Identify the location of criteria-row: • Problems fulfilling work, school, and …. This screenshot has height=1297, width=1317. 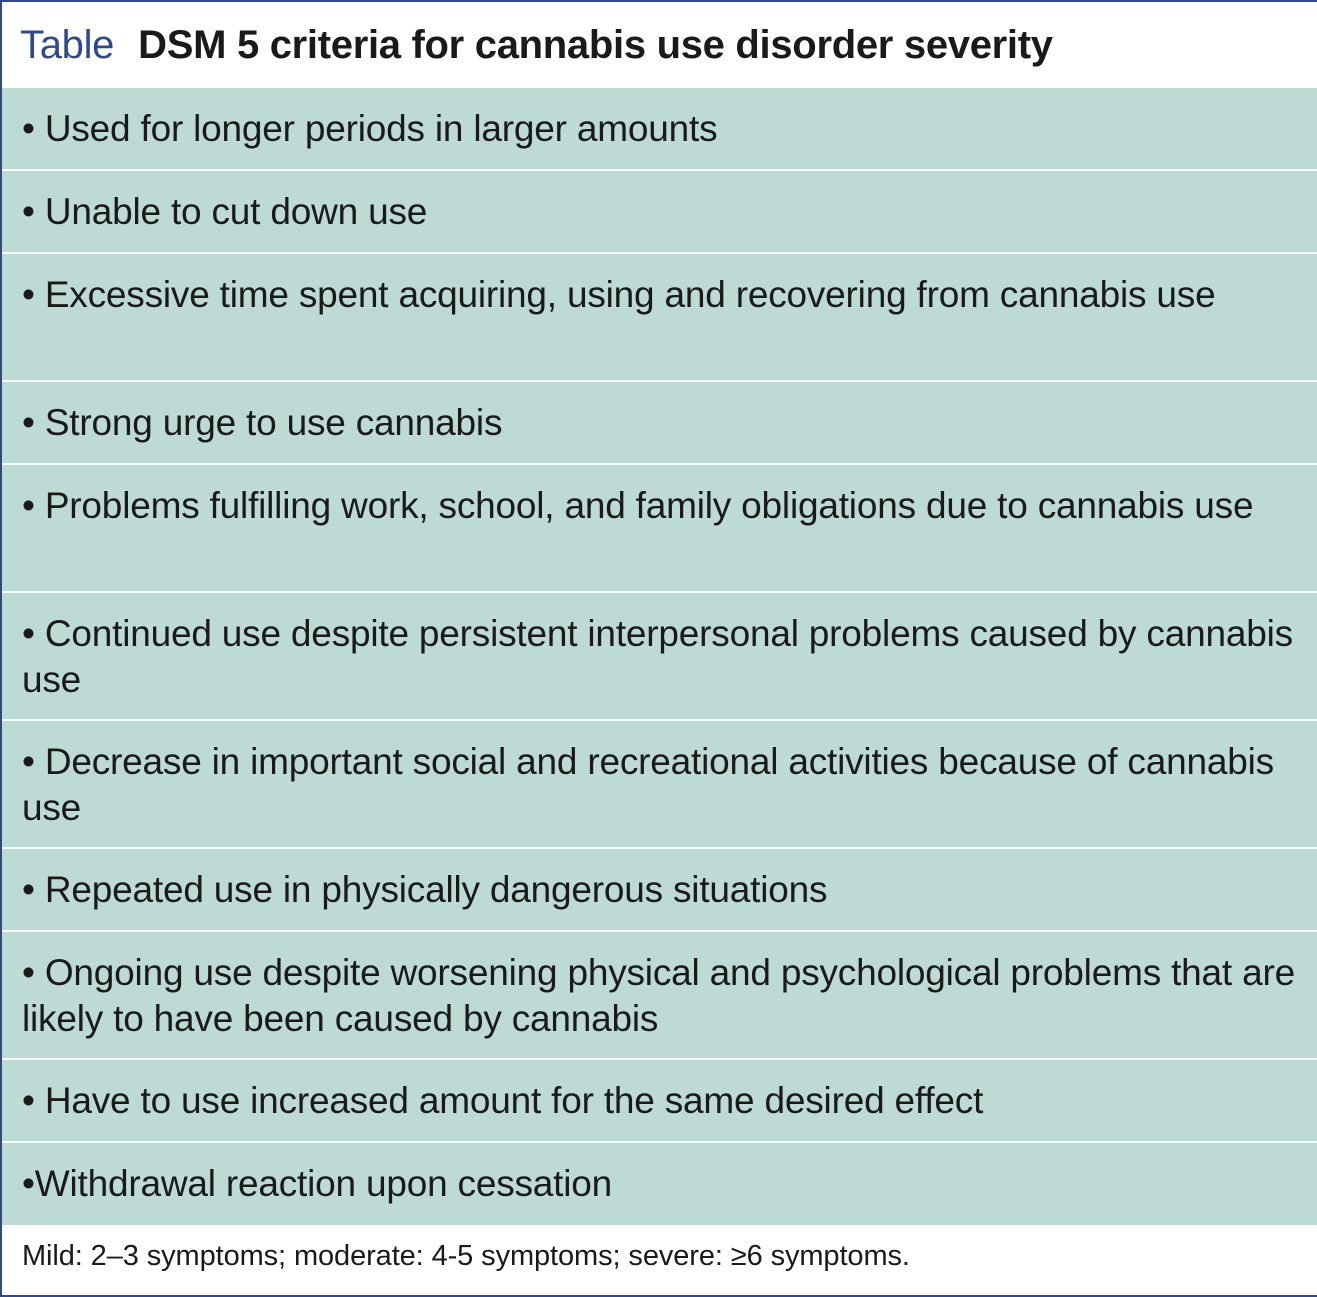
(659, 529).